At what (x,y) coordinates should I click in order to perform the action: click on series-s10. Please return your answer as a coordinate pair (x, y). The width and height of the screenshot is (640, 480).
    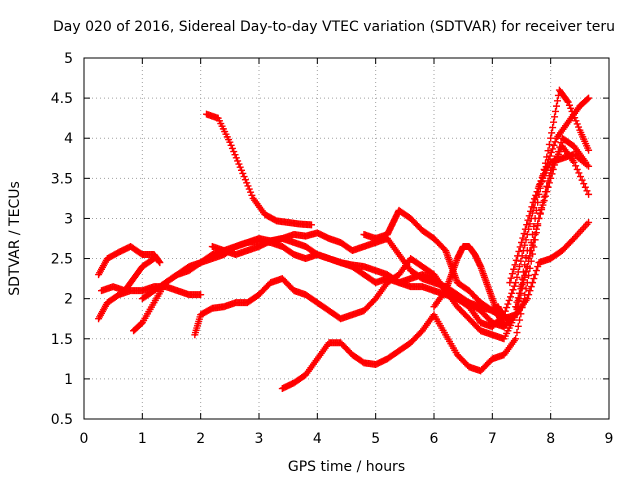
    Looking at the image, I should click on (434, 264).